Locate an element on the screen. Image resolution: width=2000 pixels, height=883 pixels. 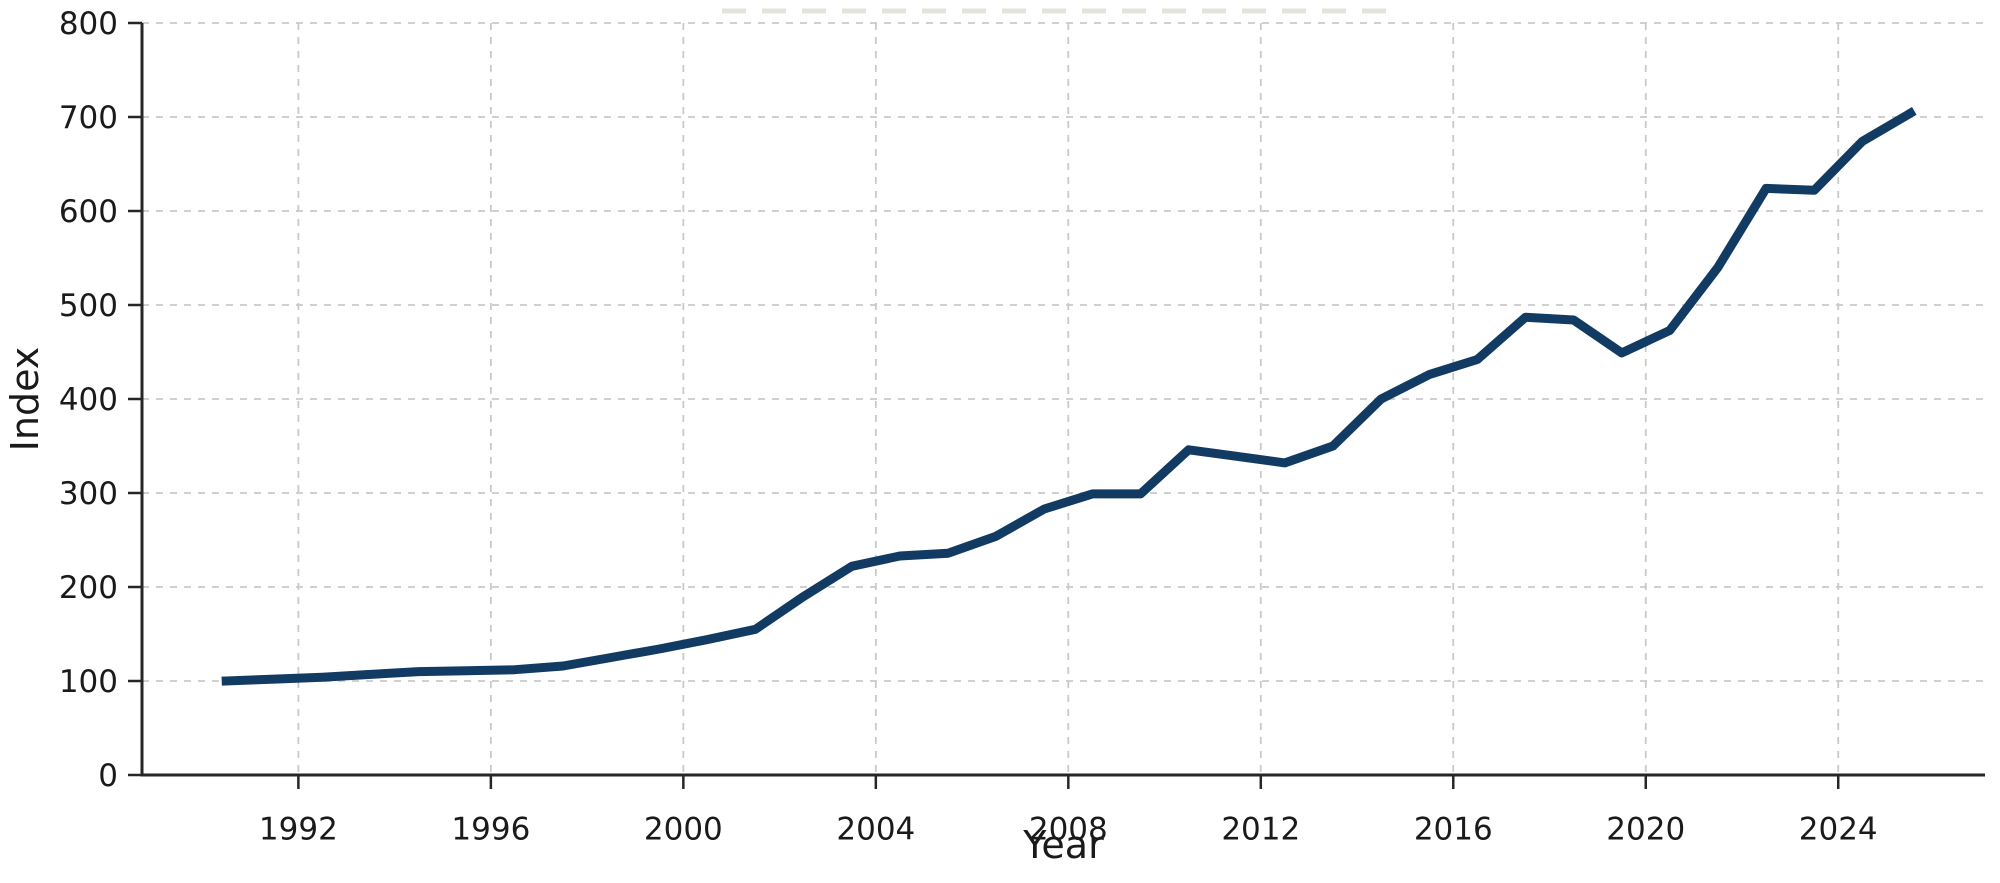
x-tick-label-2004: 2004 is located at coordinates (875, 829).